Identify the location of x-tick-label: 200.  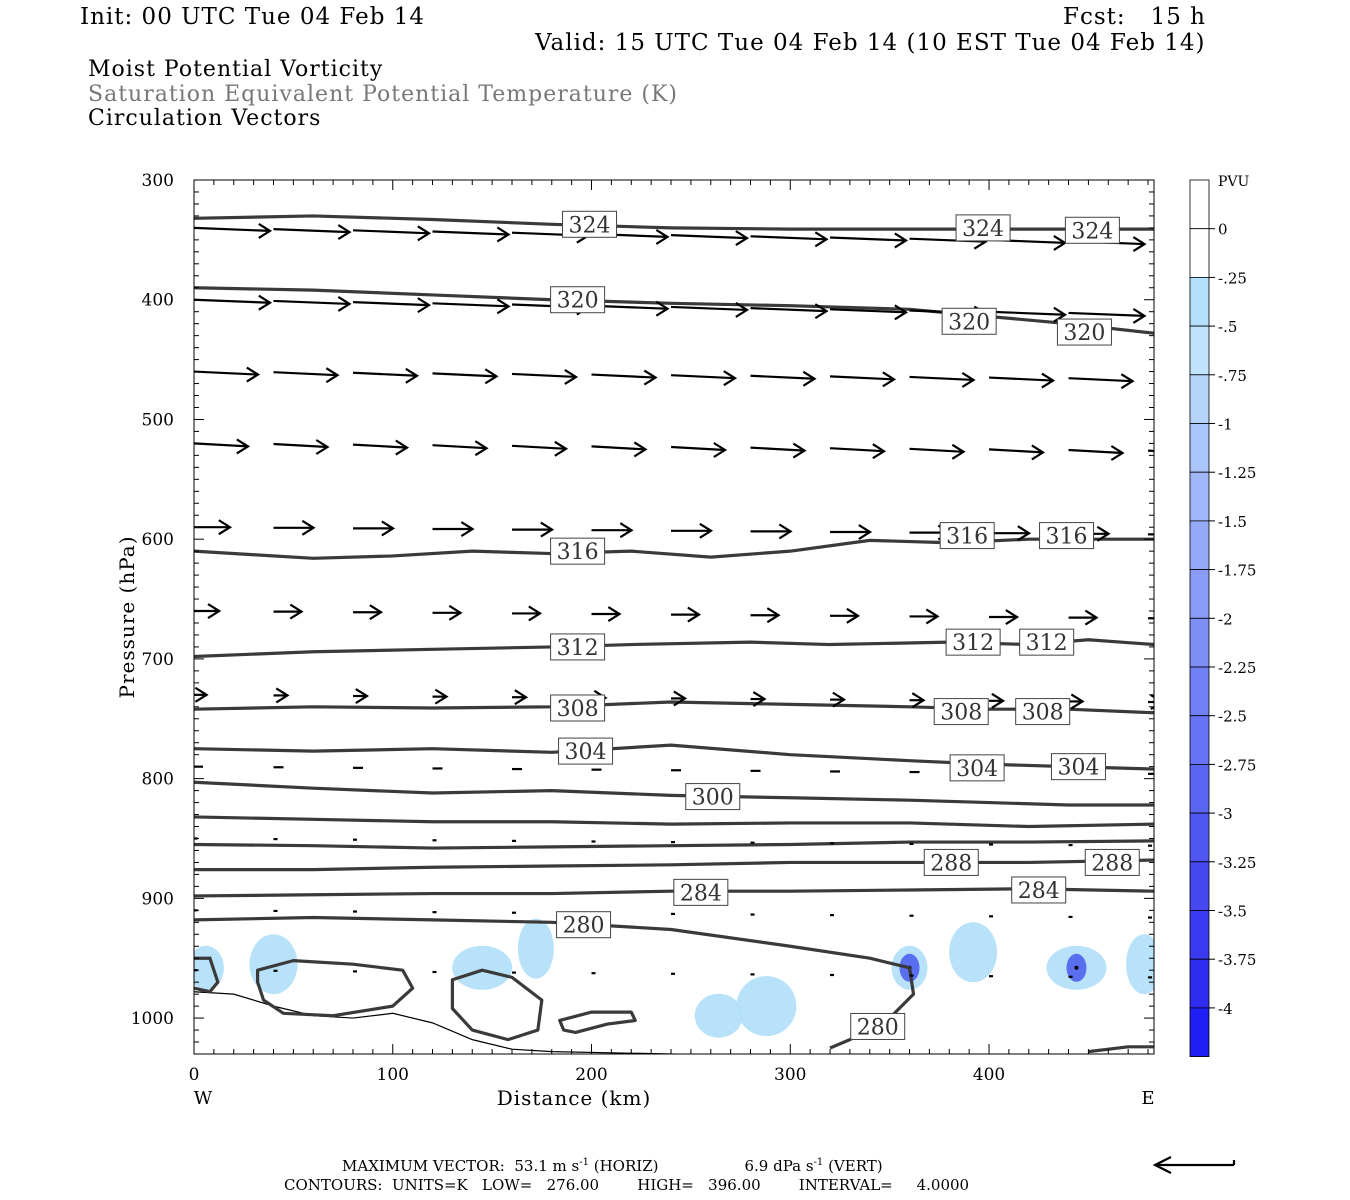
(591, 1075).